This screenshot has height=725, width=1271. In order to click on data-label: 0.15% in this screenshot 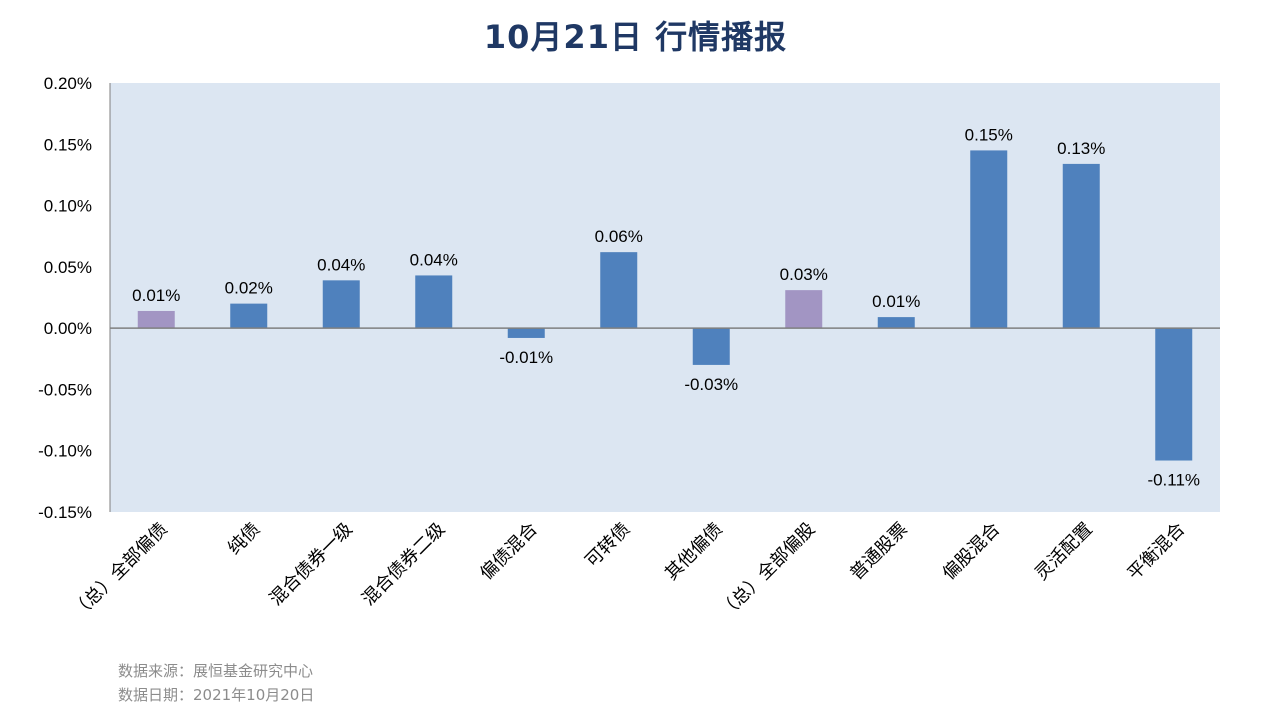, I will do `click(989, 134)`.